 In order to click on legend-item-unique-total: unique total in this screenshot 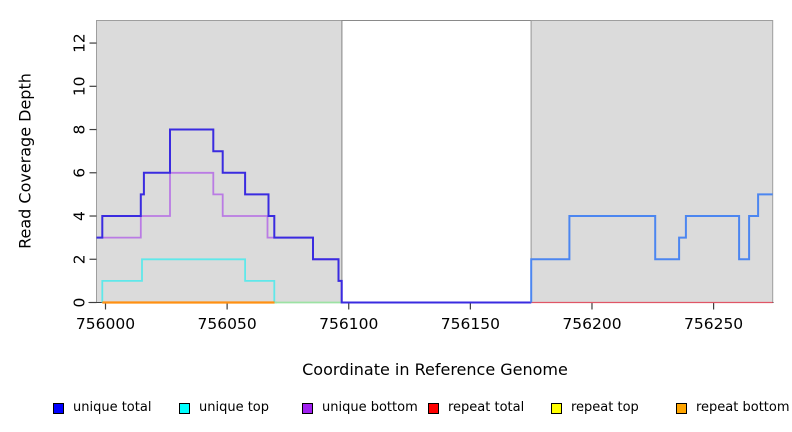, I will do `click(102, 408)`.